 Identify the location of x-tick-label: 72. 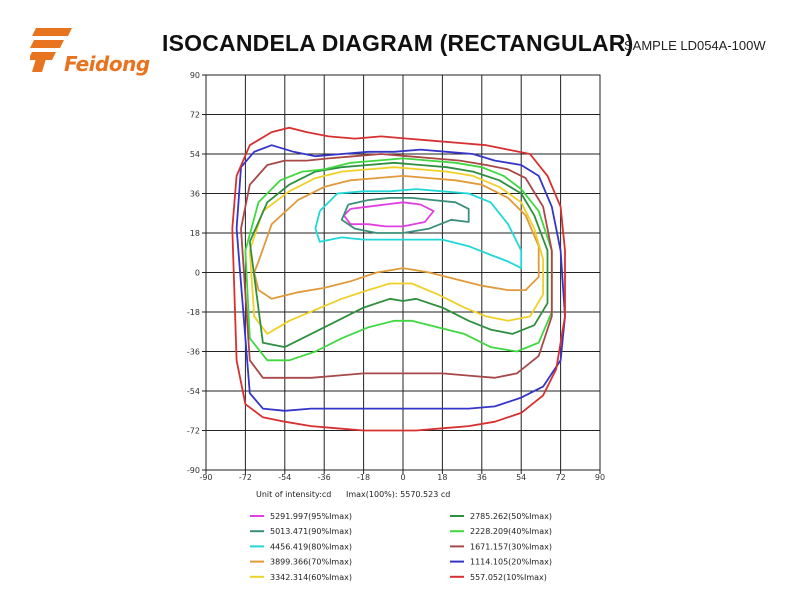
(561, 477).